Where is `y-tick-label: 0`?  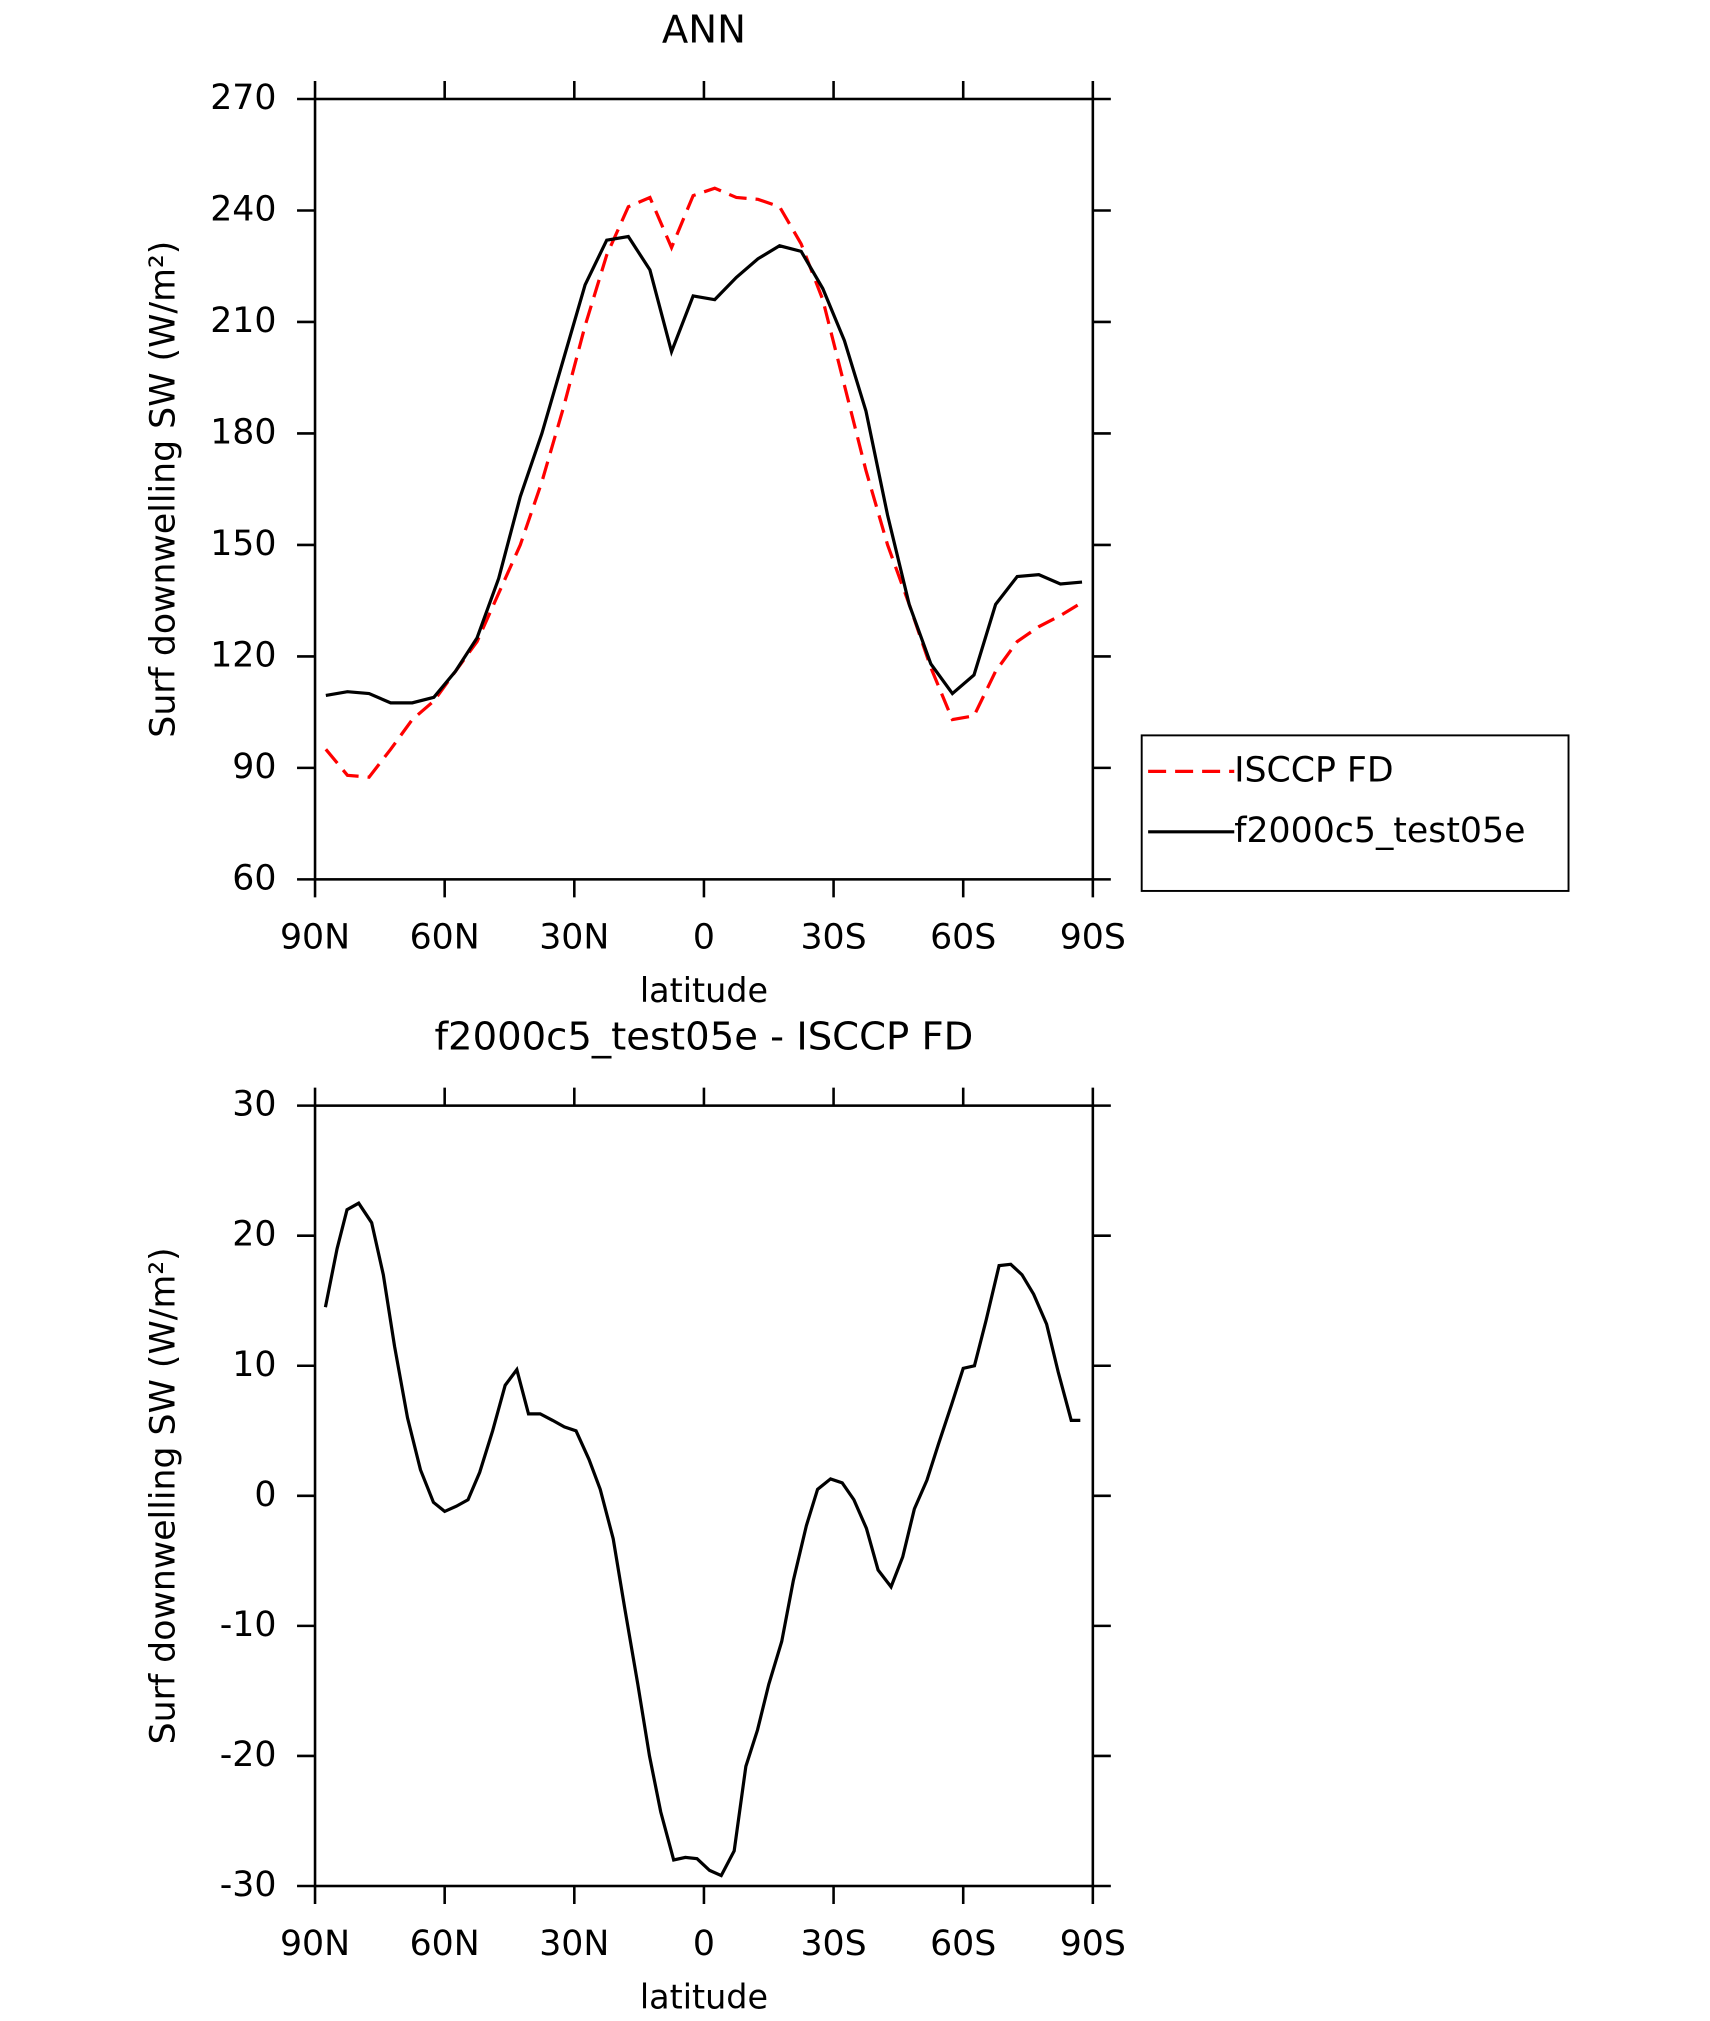
y-tick-label: 0 is located at coordinates (265, 1495).